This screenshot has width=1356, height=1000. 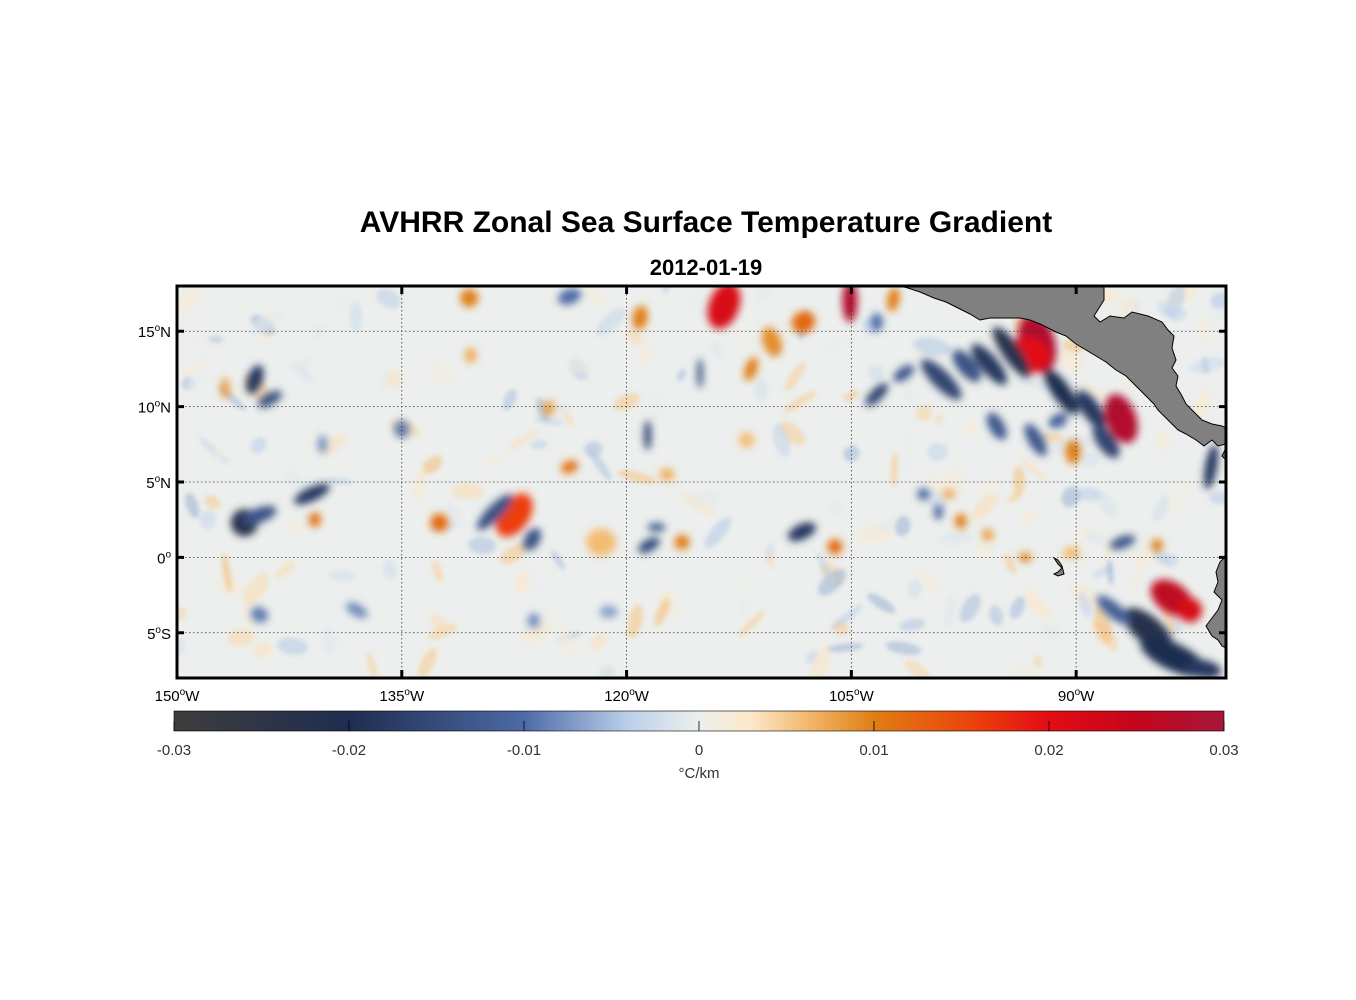 I want to click on central-america, so click(x=1062, y=366).